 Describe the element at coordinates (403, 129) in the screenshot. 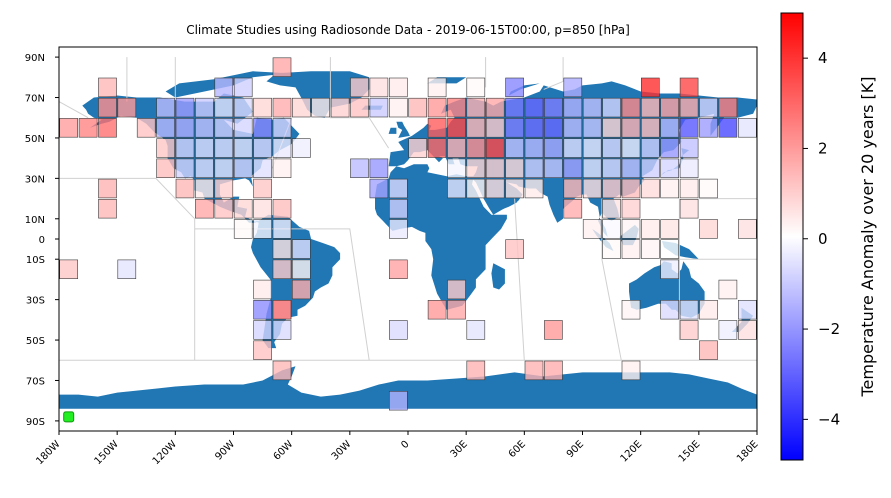

I see `land-uk` at that location.